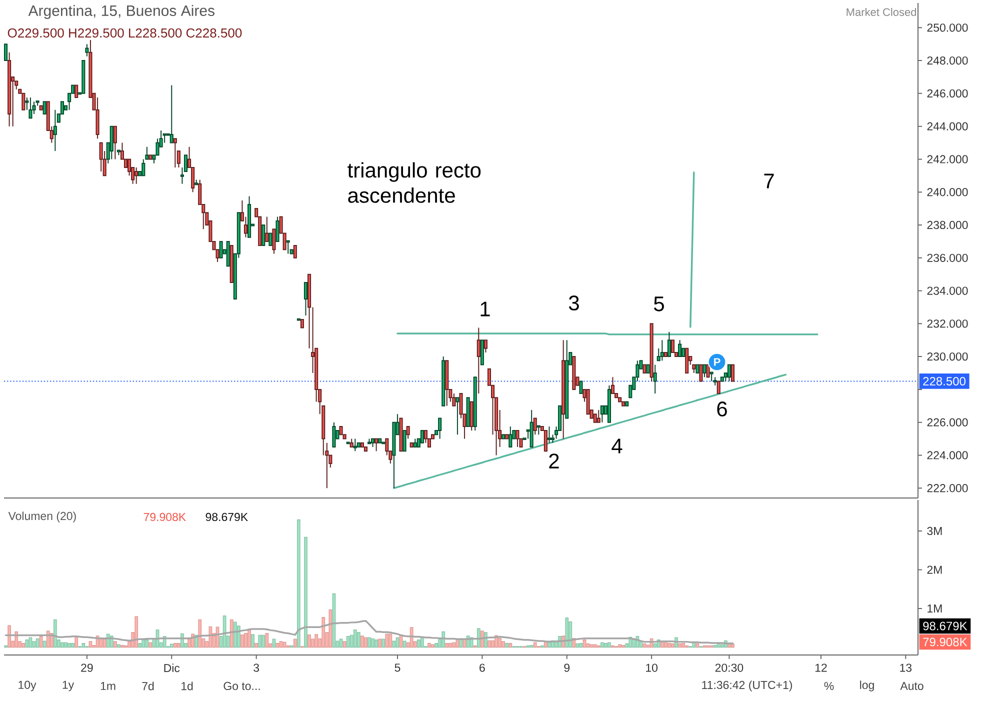 Image resolution: width=982 pixels, height=702 pixels. What do you see at coordinates (722, 409) in the screenshot?
I see `annotation: 6` at bounding box center [722, 409].